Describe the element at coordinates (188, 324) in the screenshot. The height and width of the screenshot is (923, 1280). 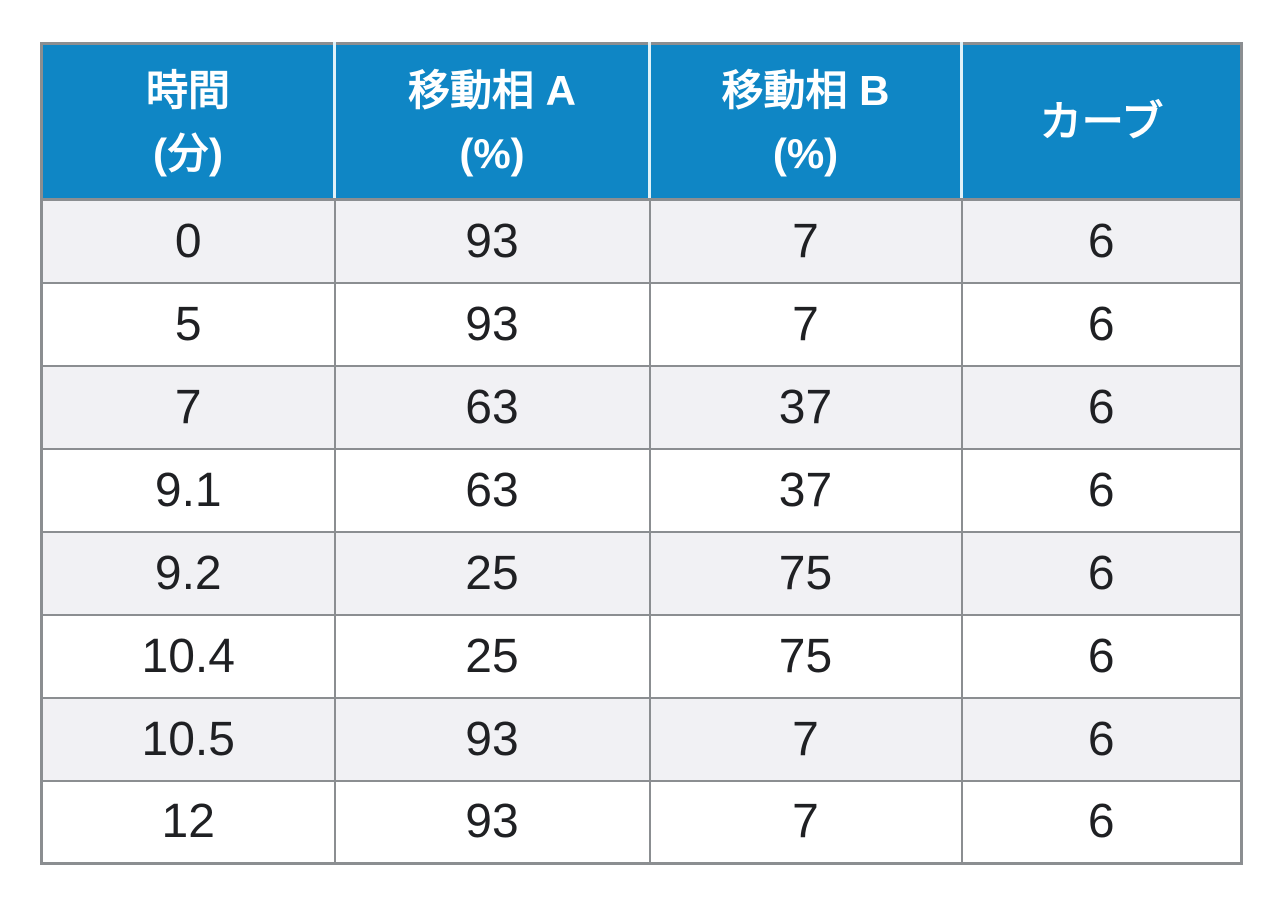
I see `cell-time: 5` at that location.